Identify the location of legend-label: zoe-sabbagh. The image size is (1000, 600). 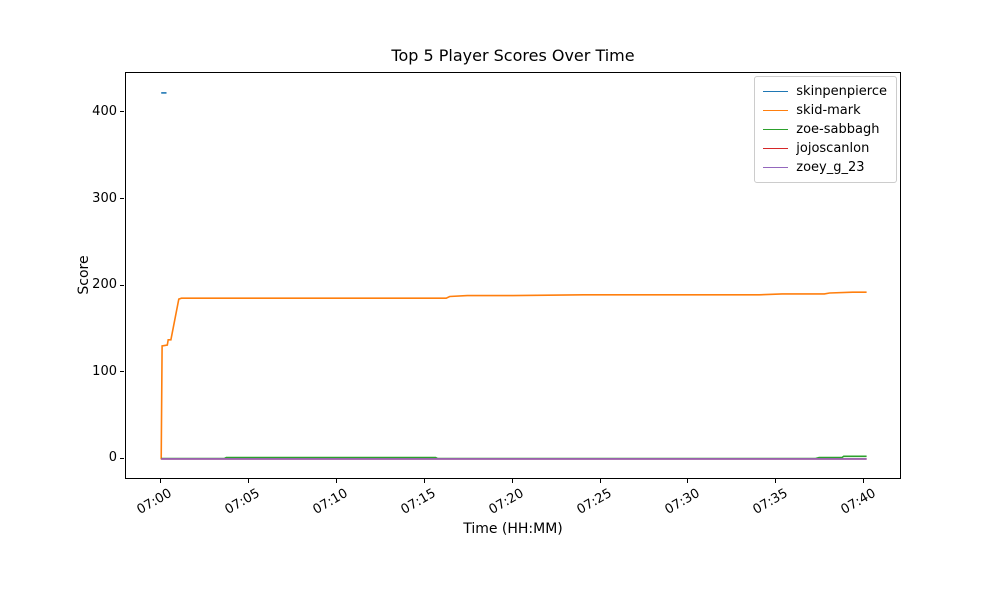
(838, 129).